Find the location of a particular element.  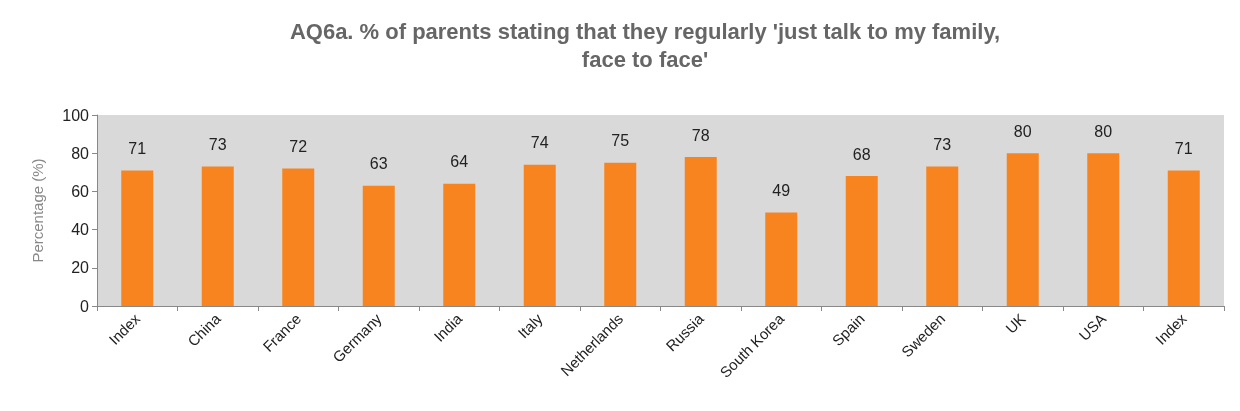

data-label: 75 is located at coordinates (620, 141).